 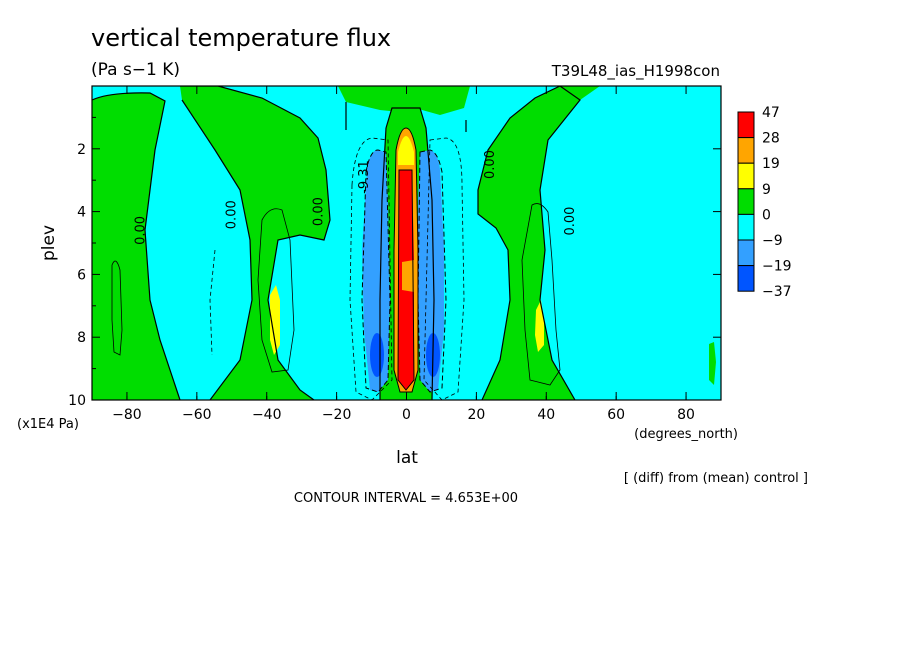 I want to click on x-axis-label: lat, so click(x=407, y=458).